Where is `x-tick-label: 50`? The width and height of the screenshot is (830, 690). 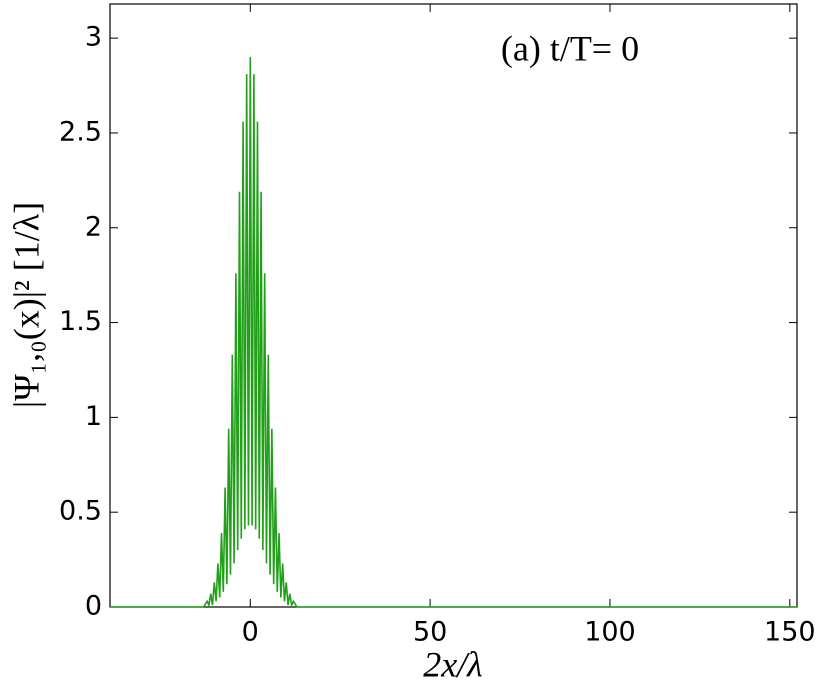
x-tick-label: 50 is located at coordinates (430, 632).